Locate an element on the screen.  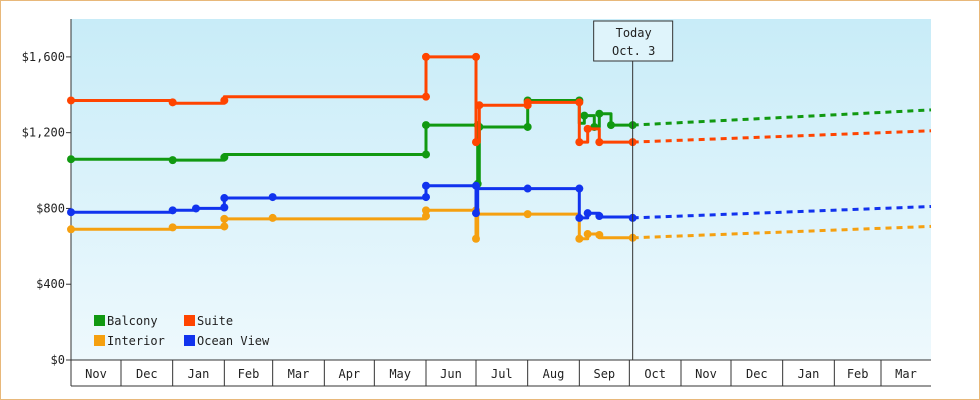
legend-label: Ocean View is located at coordinates (233, 341).